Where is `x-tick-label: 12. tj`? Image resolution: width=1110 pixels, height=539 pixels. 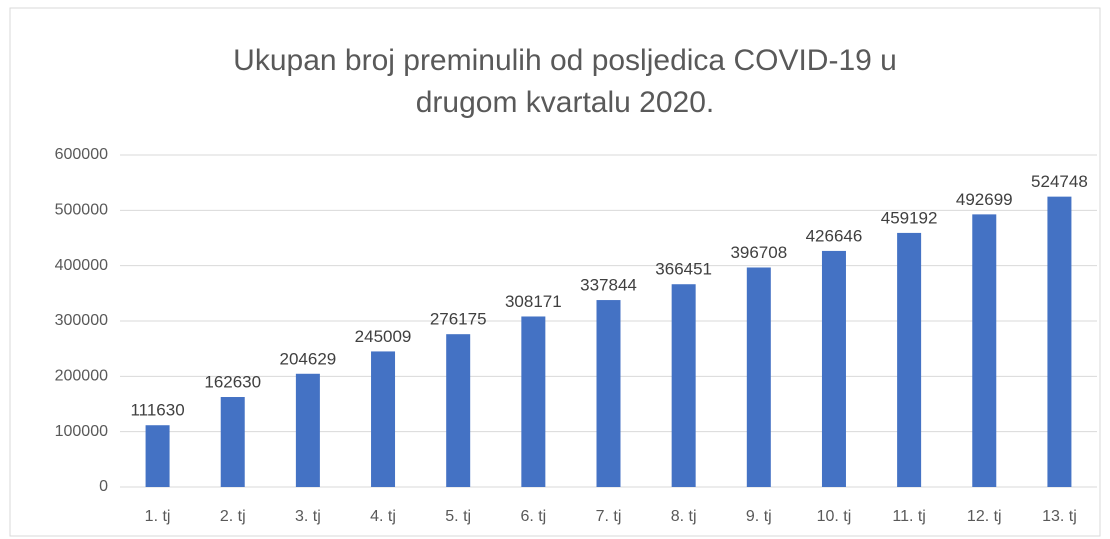 x-tick-label: 12. tj is located at coordinates (984, 516).